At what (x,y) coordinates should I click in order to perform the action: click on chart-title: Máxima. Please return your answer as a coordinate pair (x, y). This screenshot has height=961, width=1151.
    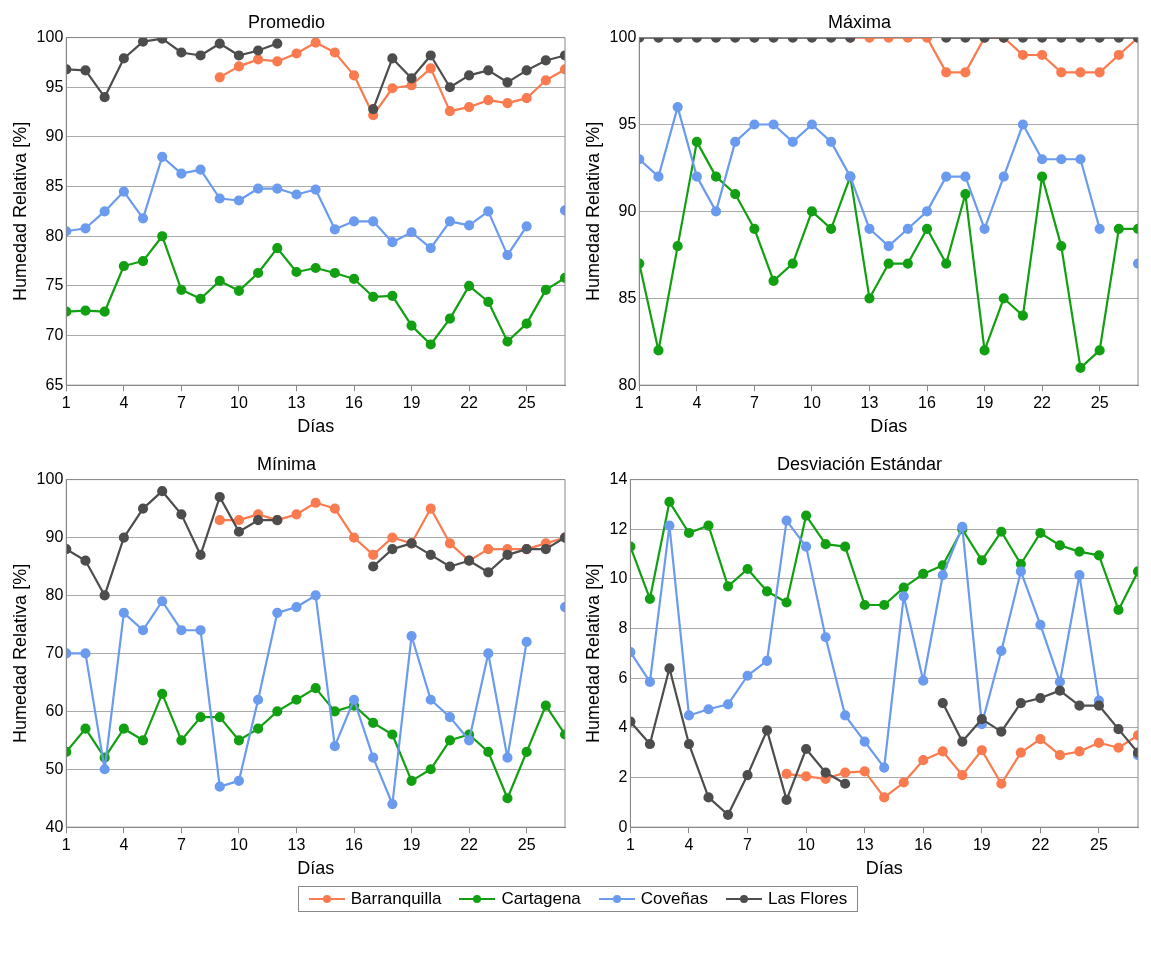
    Looking at the image, I should click on (859, 21).